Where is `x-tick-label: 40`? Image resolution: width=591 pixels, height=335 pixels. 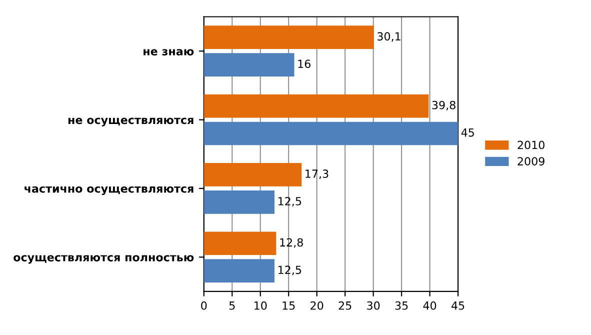 x-tick-label: 40 is located at coordinates (429, 305).